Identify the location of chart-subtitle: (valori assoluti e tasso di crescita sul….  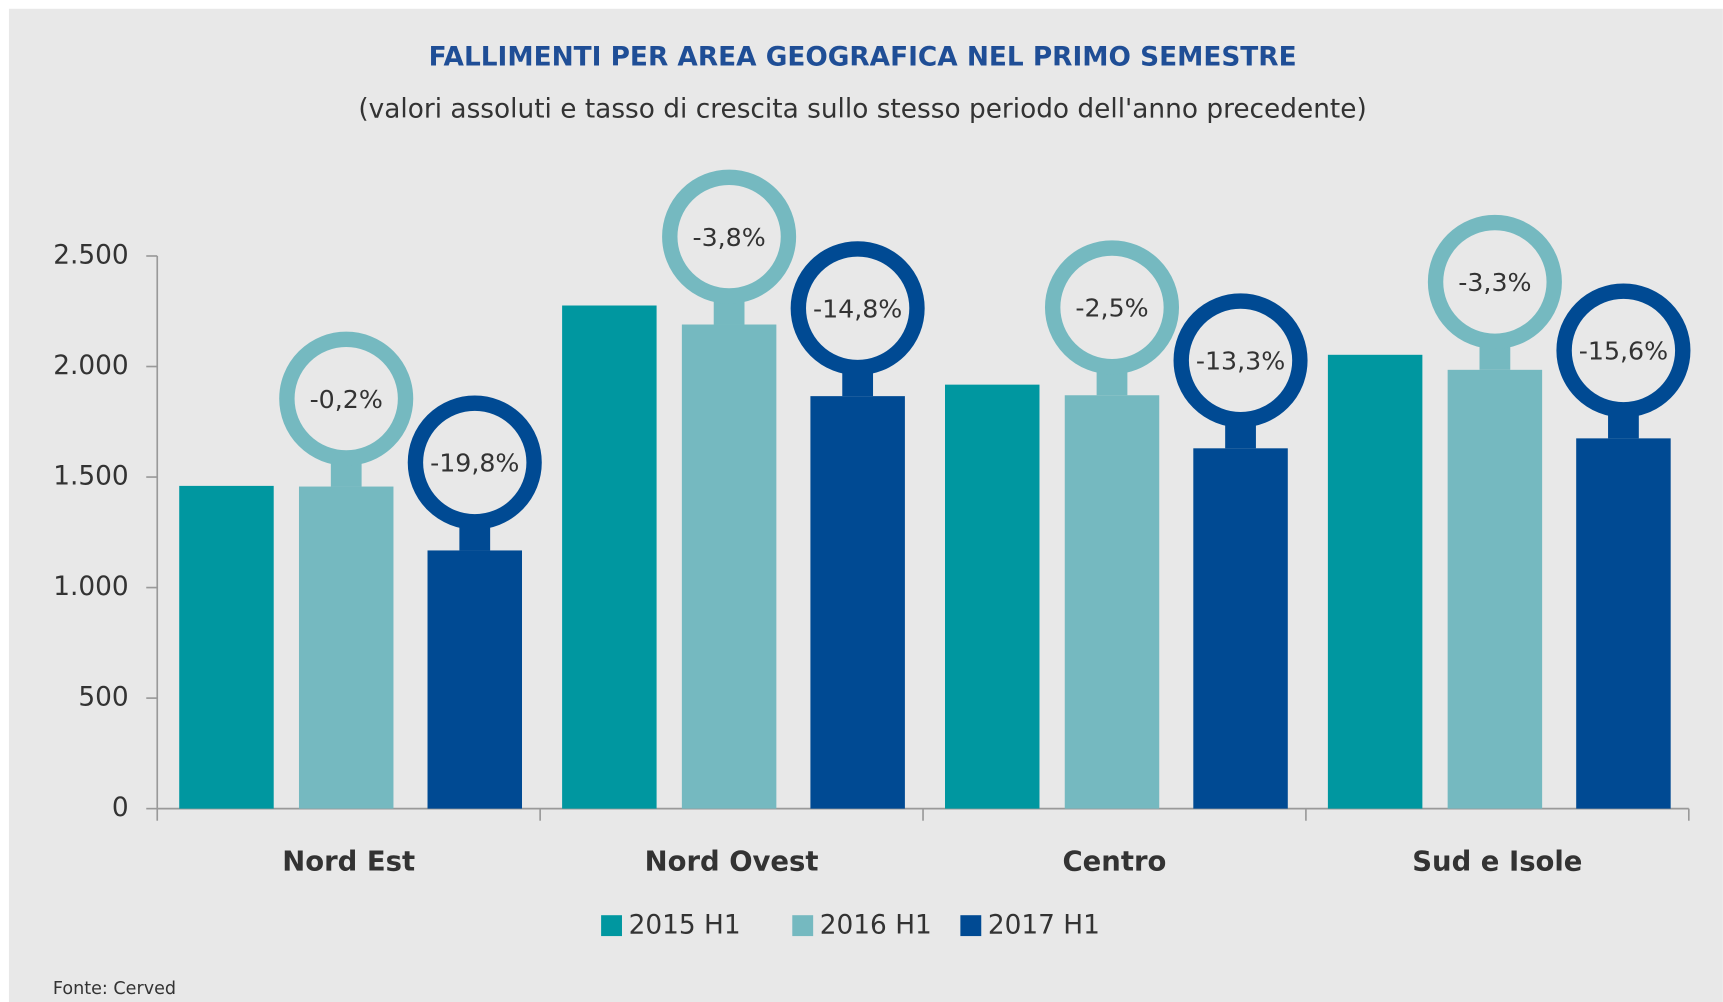
(862, 109).